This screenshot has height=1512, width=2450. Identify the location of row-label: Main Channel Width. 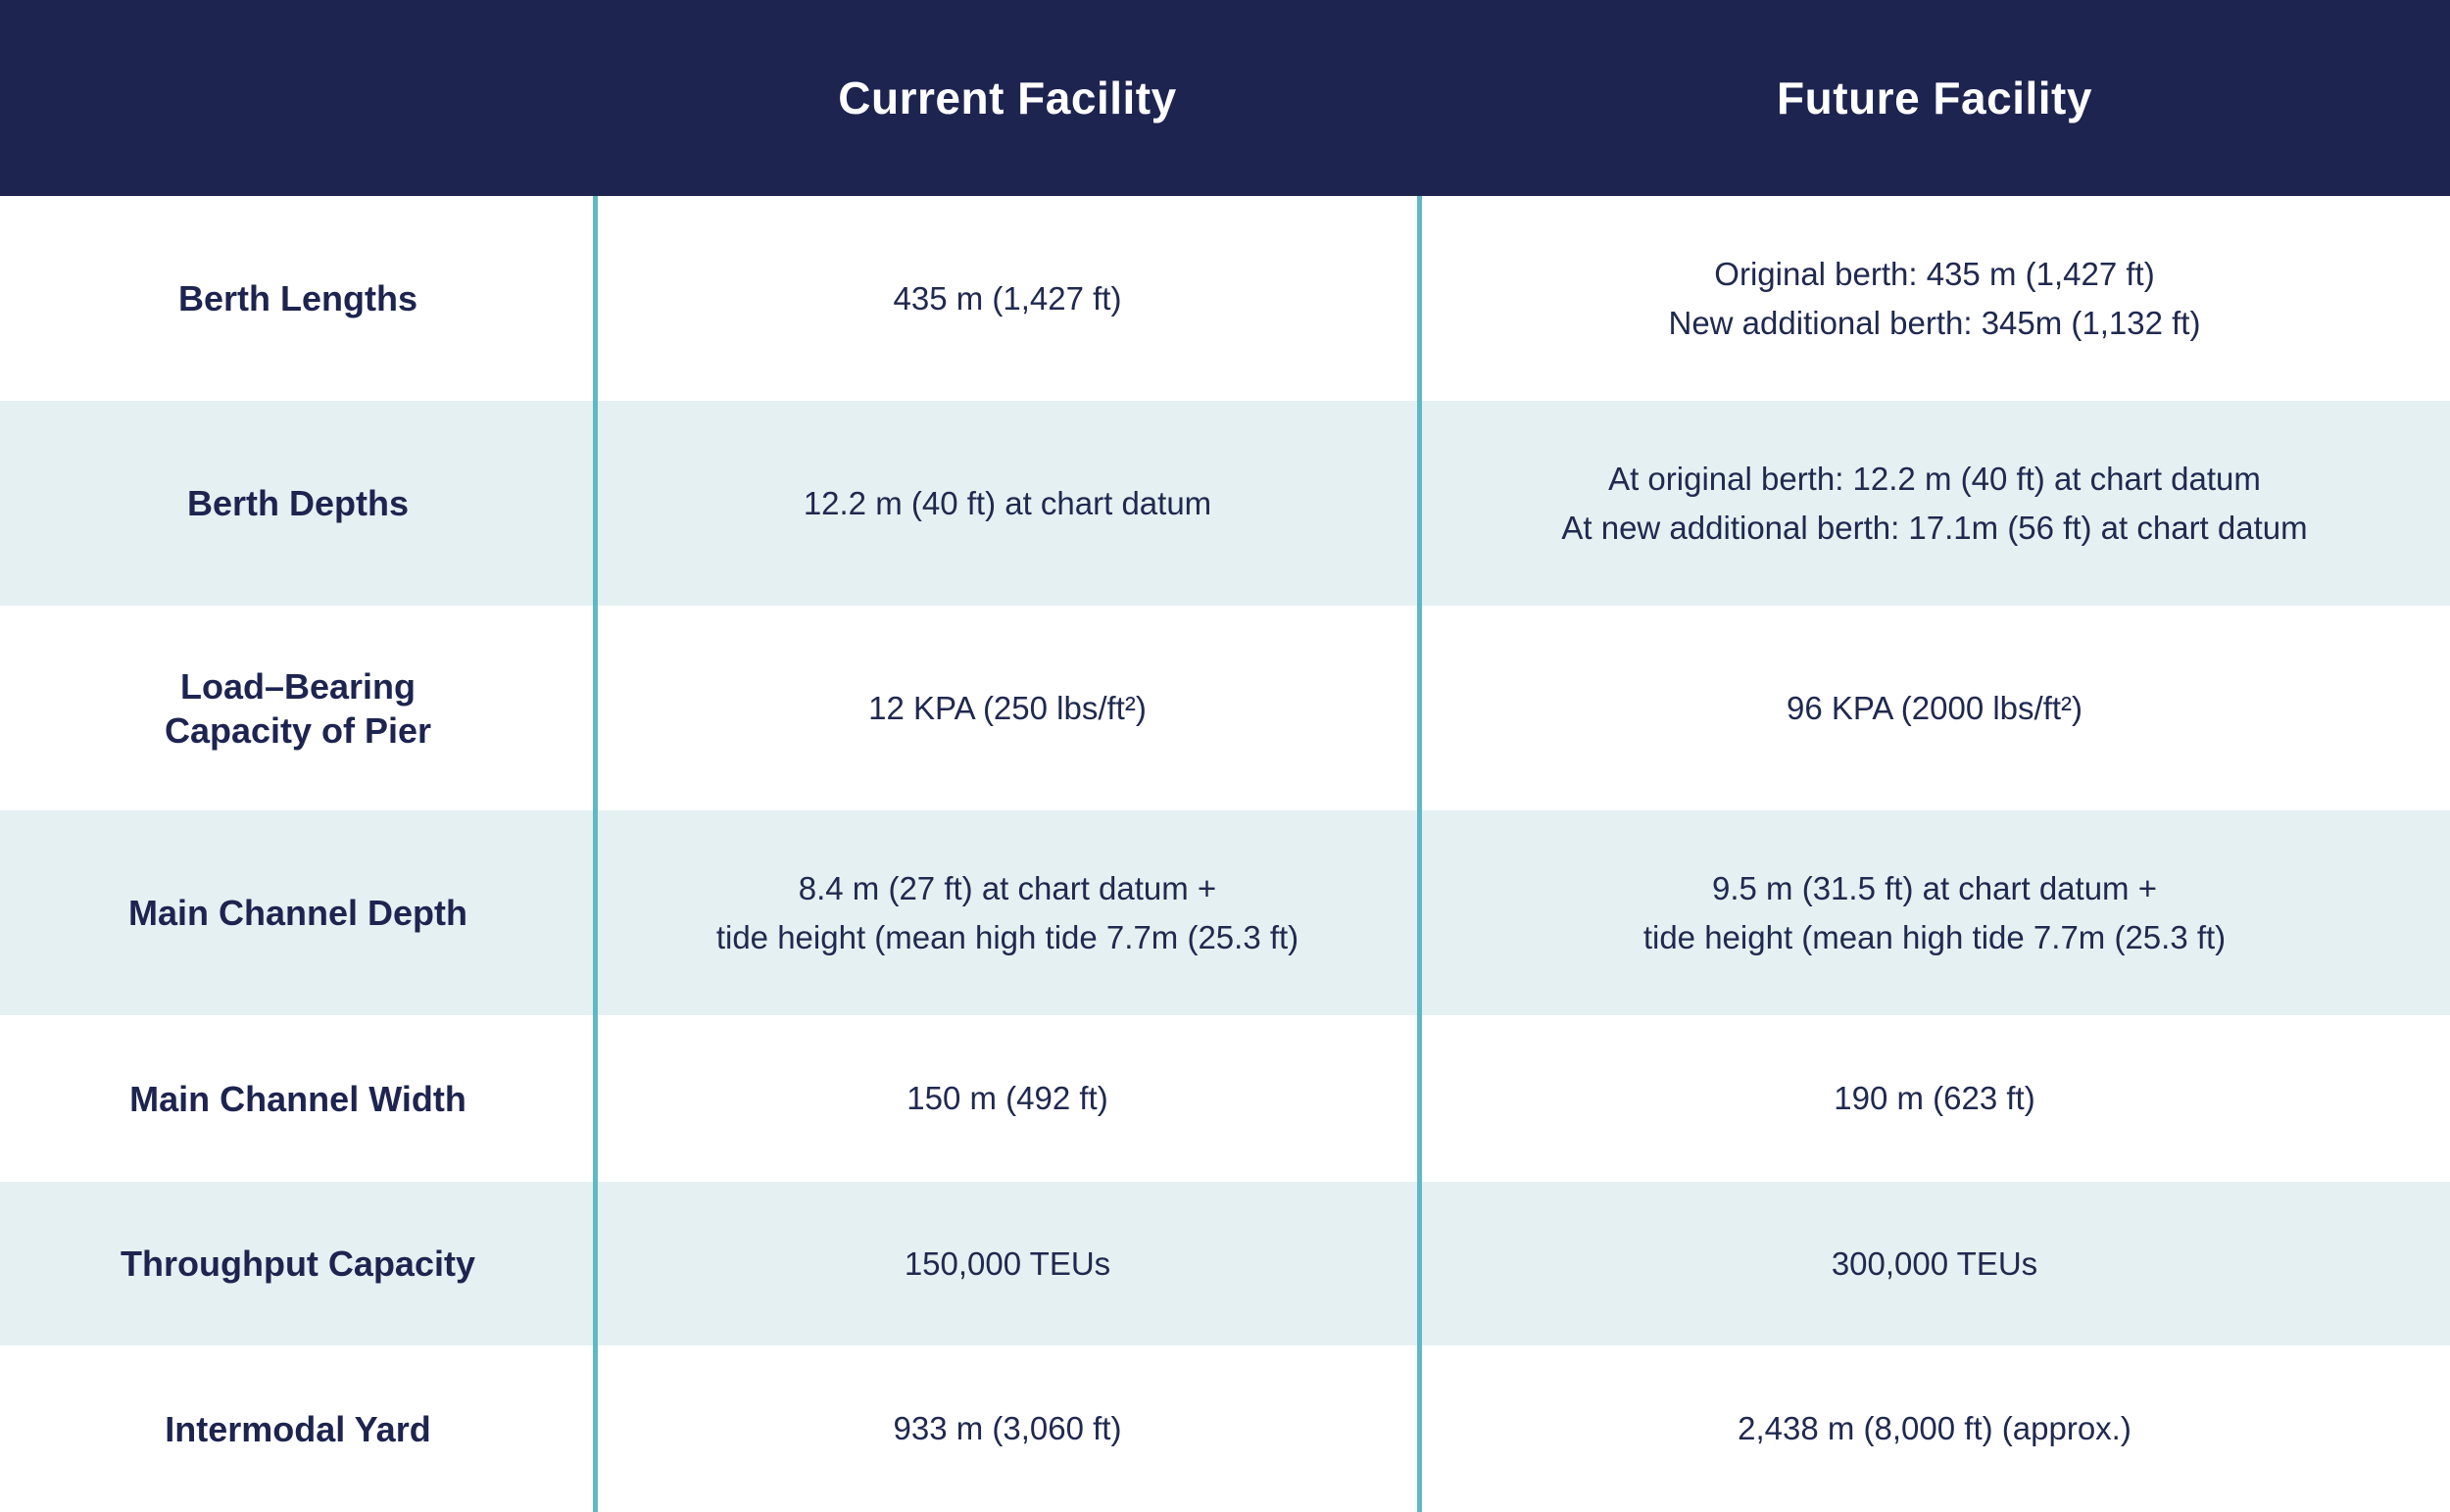
(297, 1098).